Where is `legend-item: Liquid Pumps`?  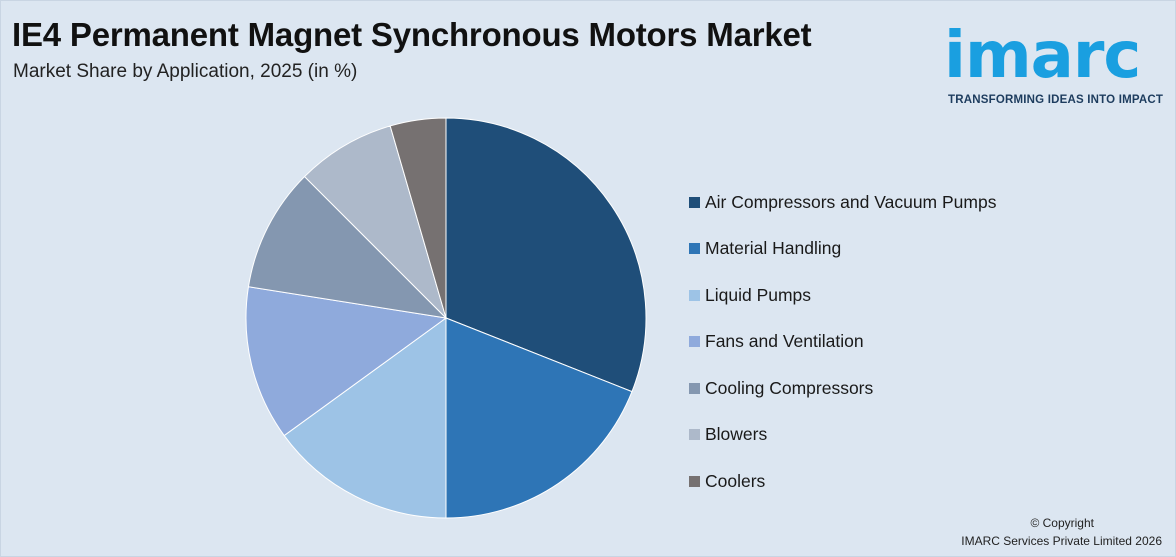 legend-item: Liquid Pumps is located at coordinates (842, 295).